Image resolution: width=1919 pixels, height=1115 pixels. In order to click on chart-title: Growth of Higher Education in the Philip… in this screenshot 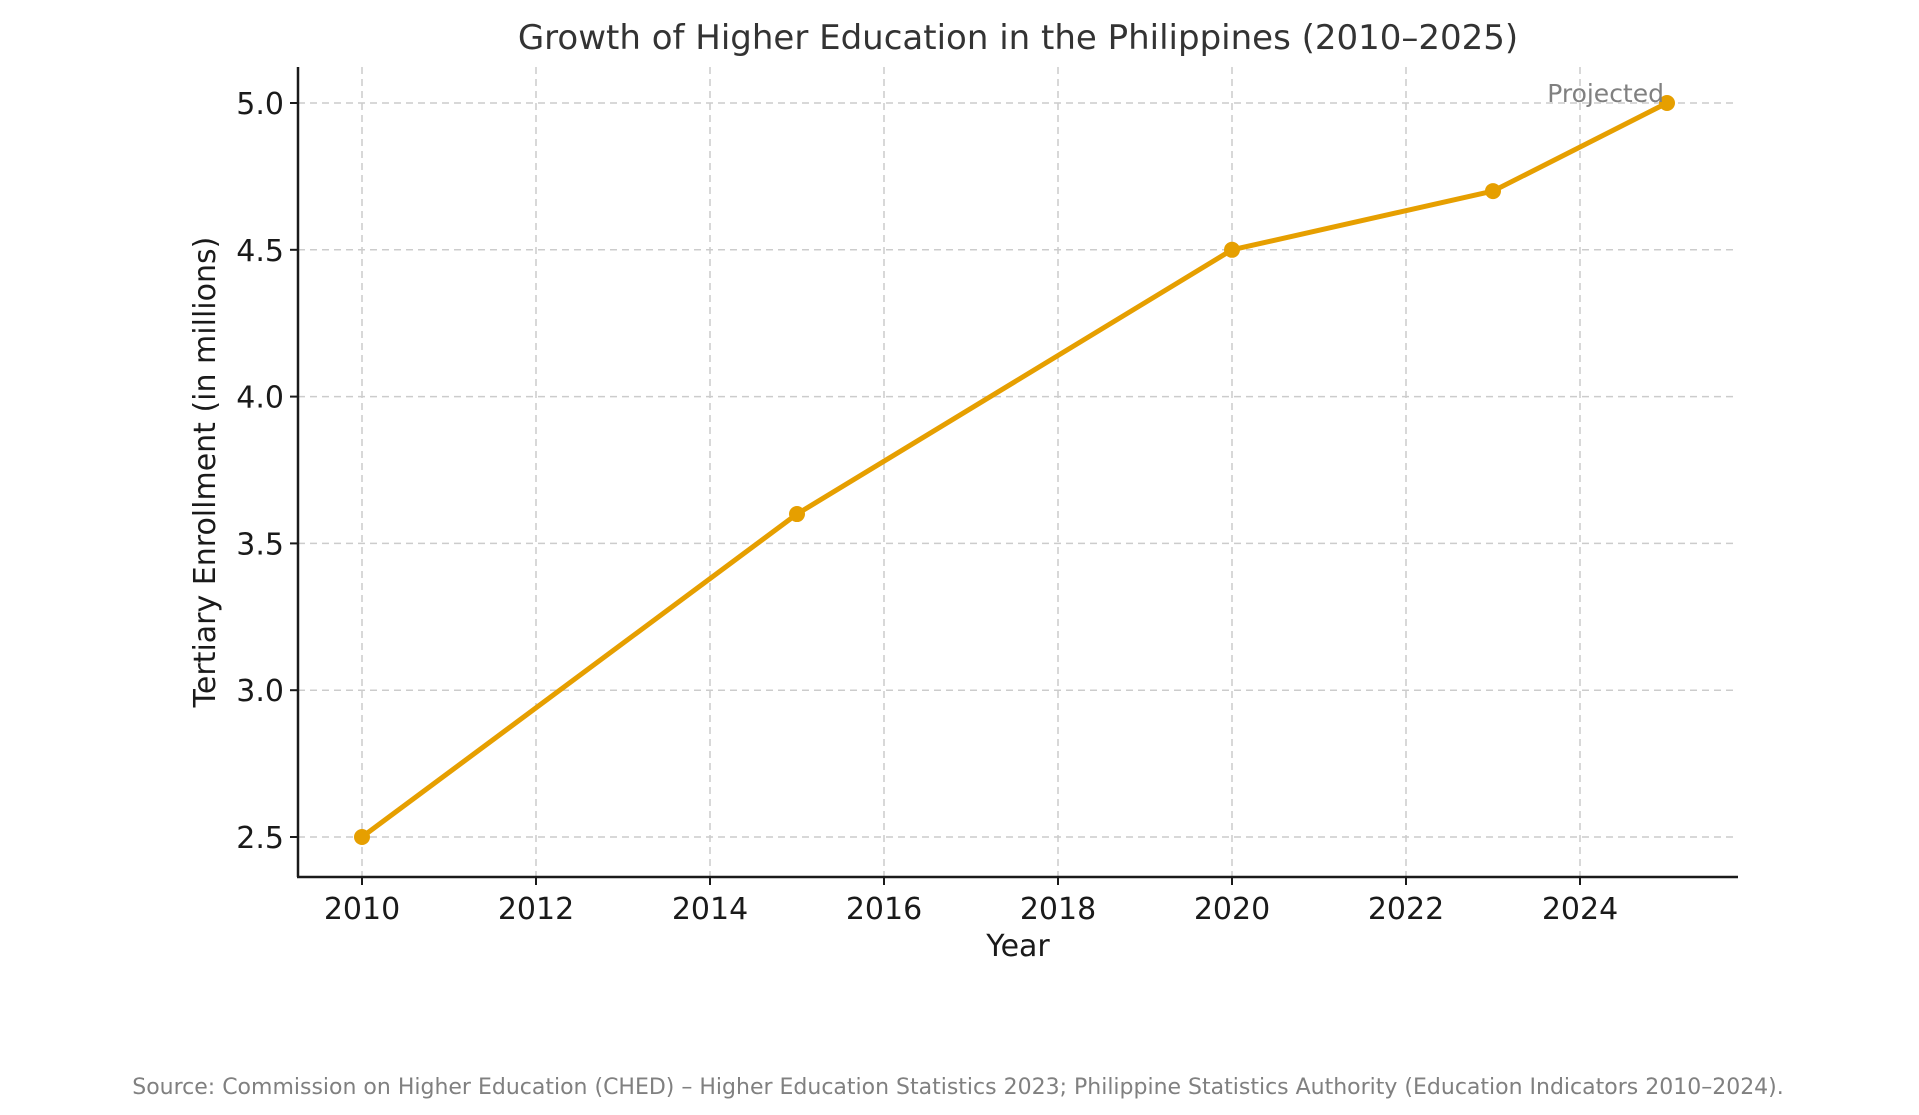, I will do `click(1018, 38)`.